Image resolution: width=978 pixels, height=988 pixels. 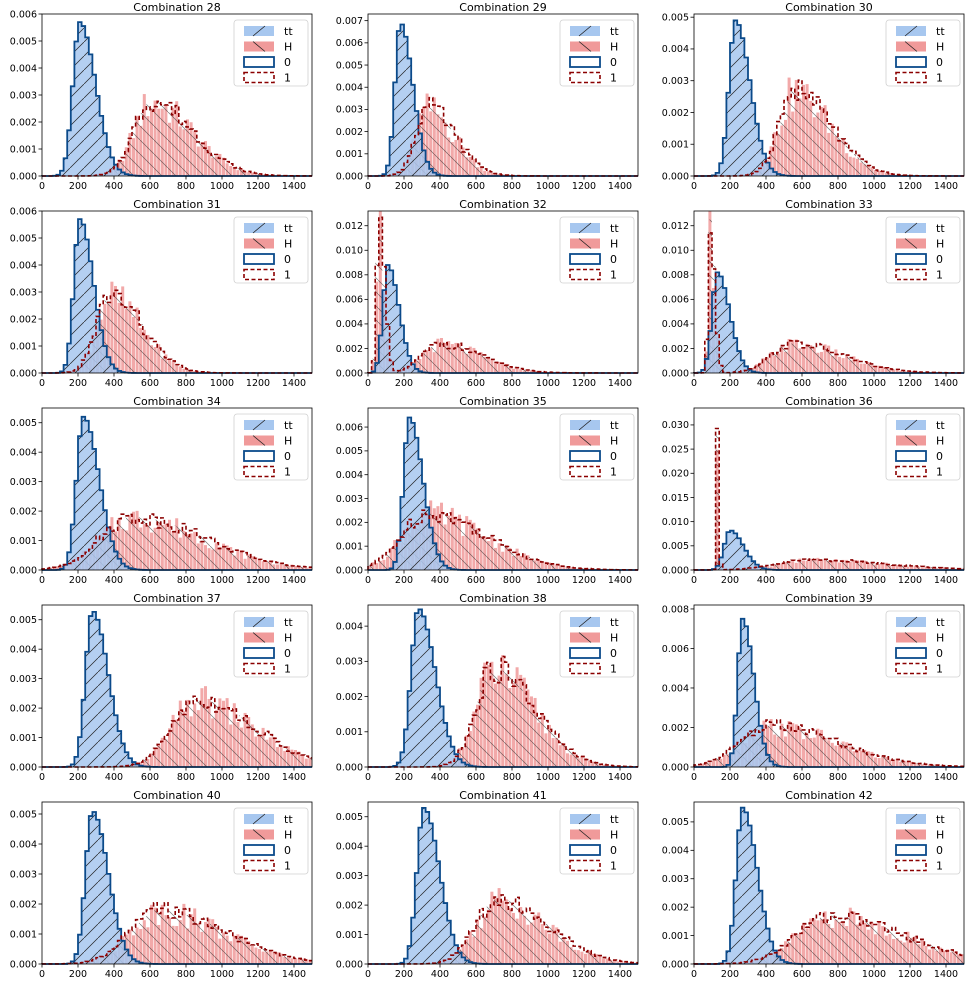 What do you see at coordinates (675, 498) in the screenshot?
I see `y-tick-label: 0.015` at bounding box center [675, 498].